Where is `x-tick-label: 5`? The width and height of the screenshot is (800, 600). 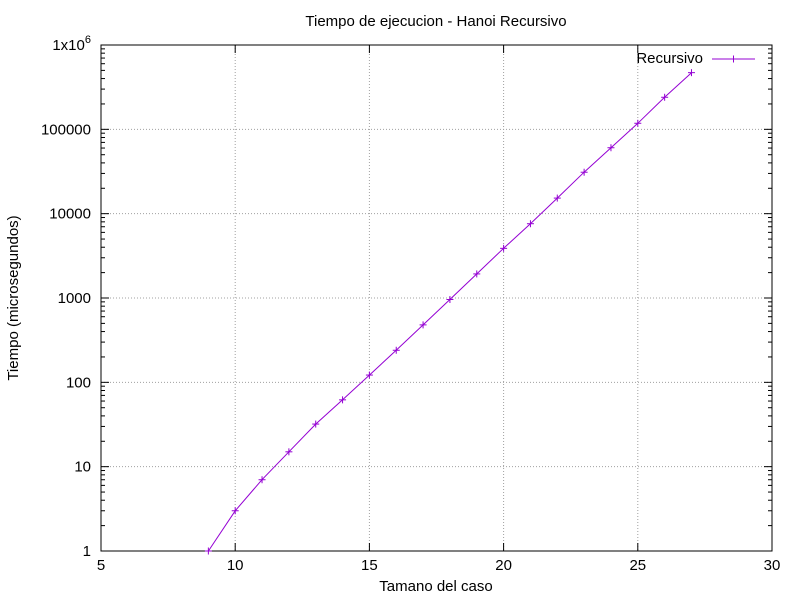
x-tick-label: 5 is located at coordinates (101, 565).